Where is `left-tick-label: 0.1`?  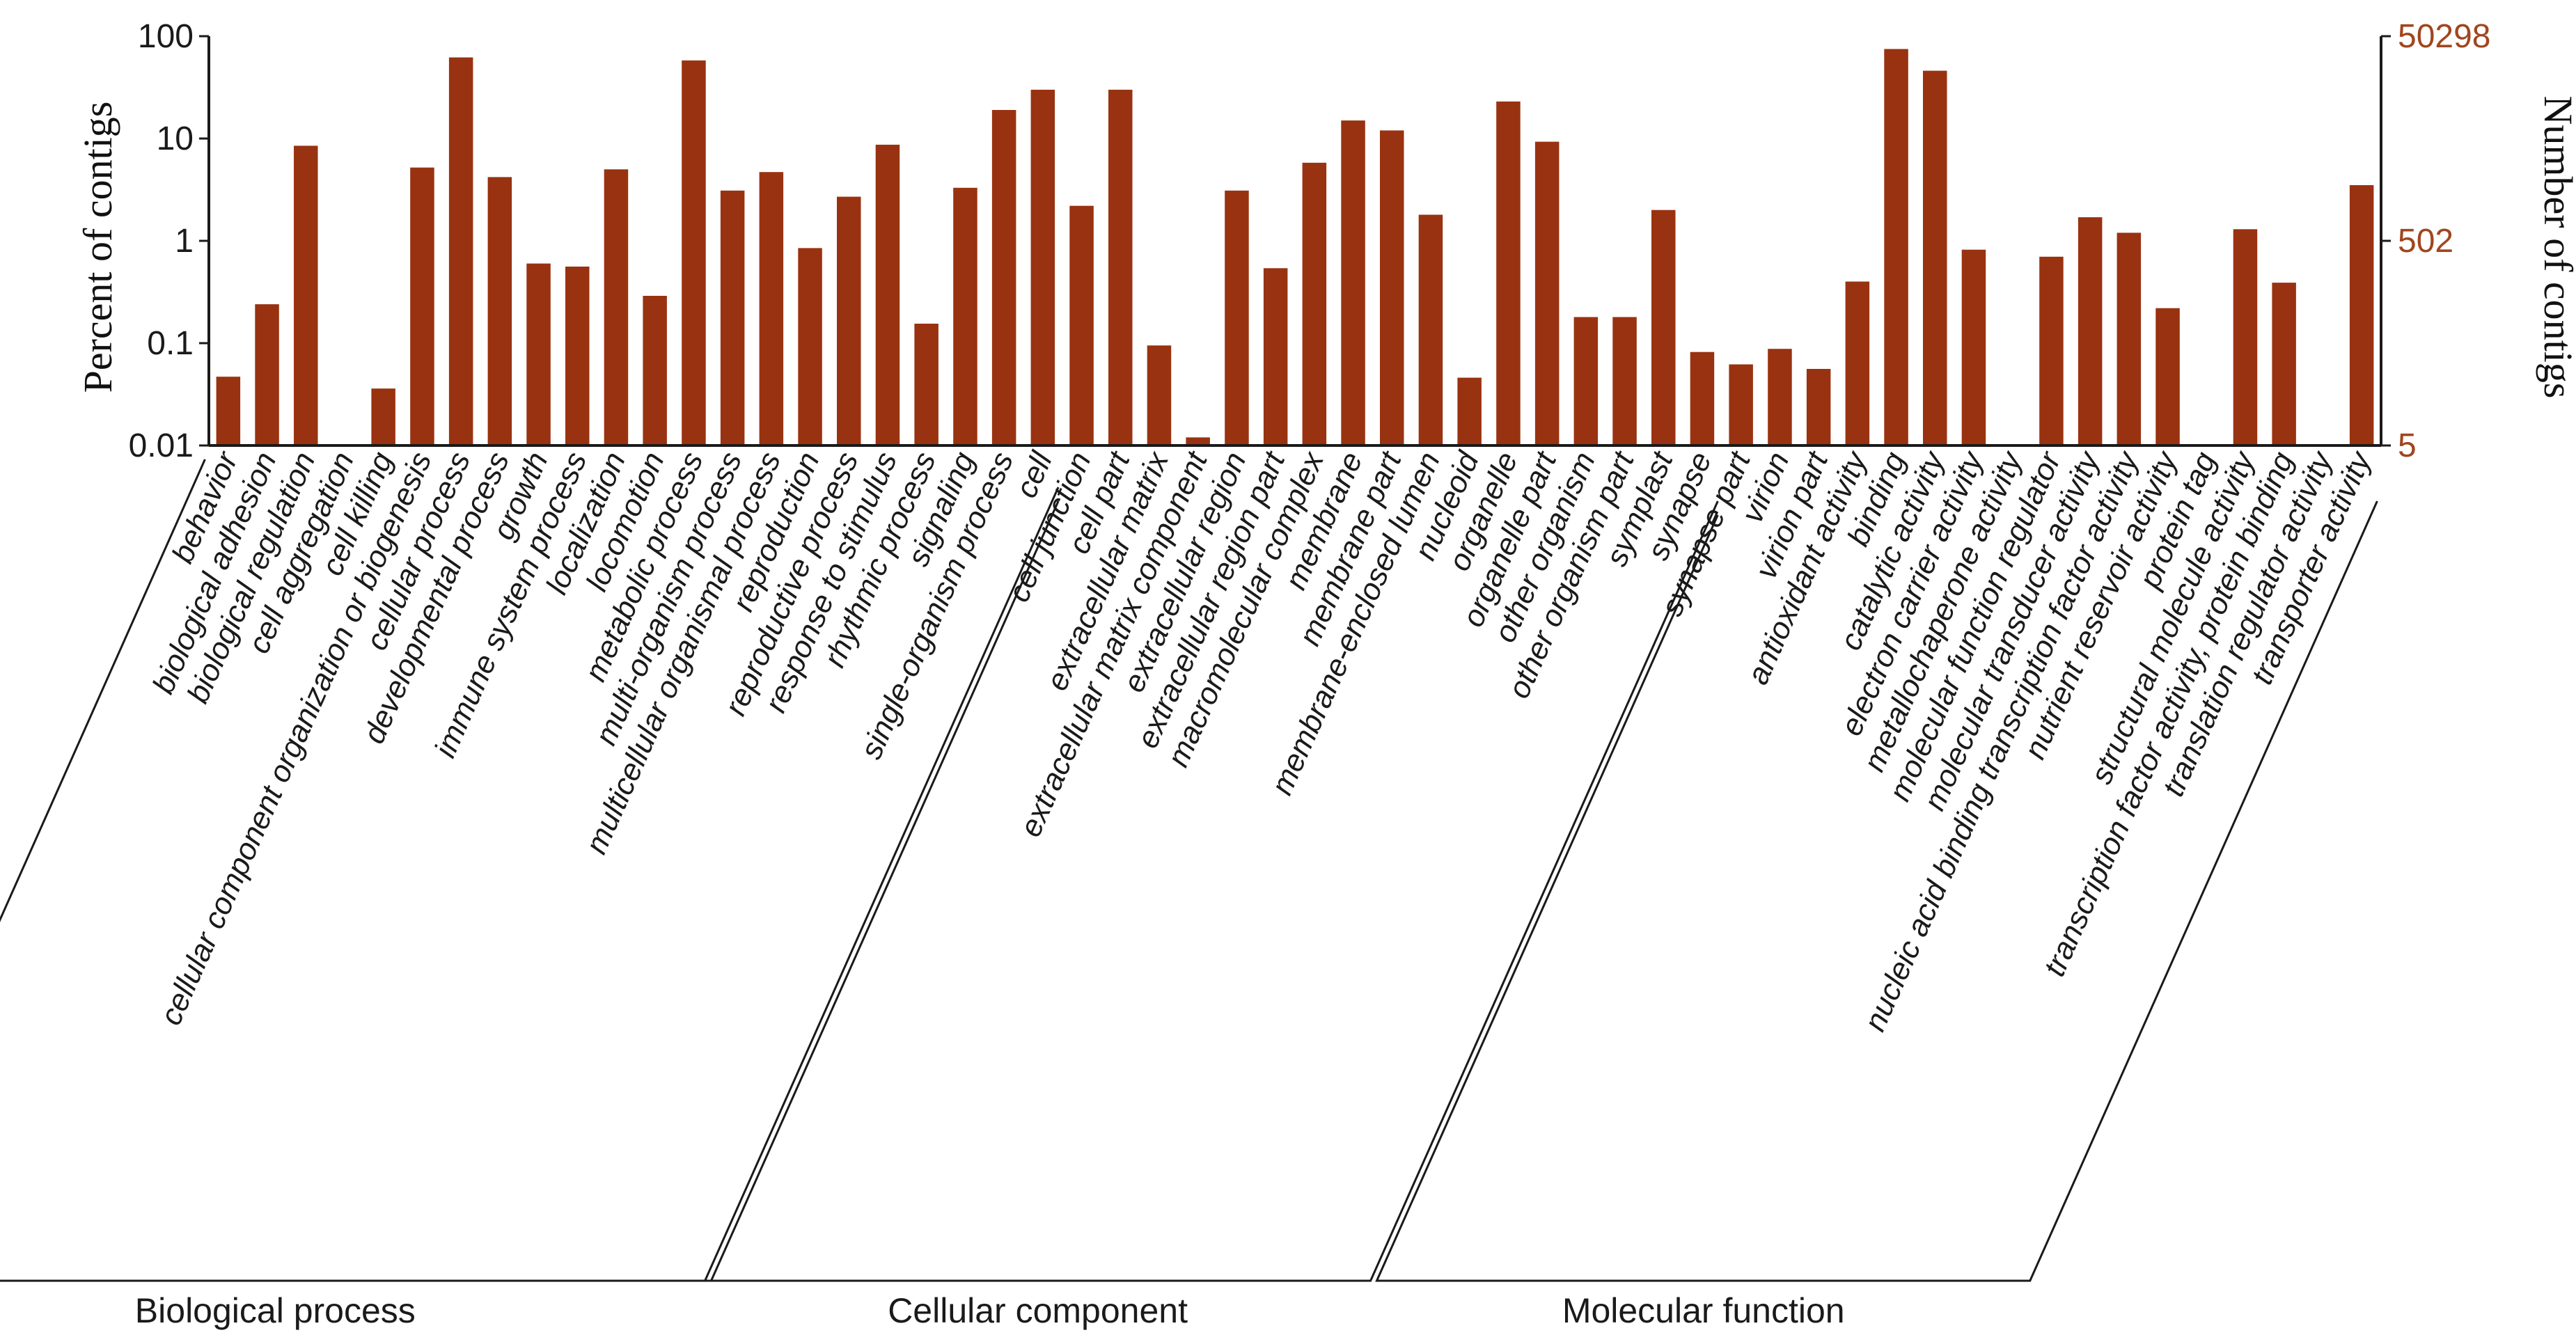
left-tick-label: 0.1 is located at coordinates (170, 343).